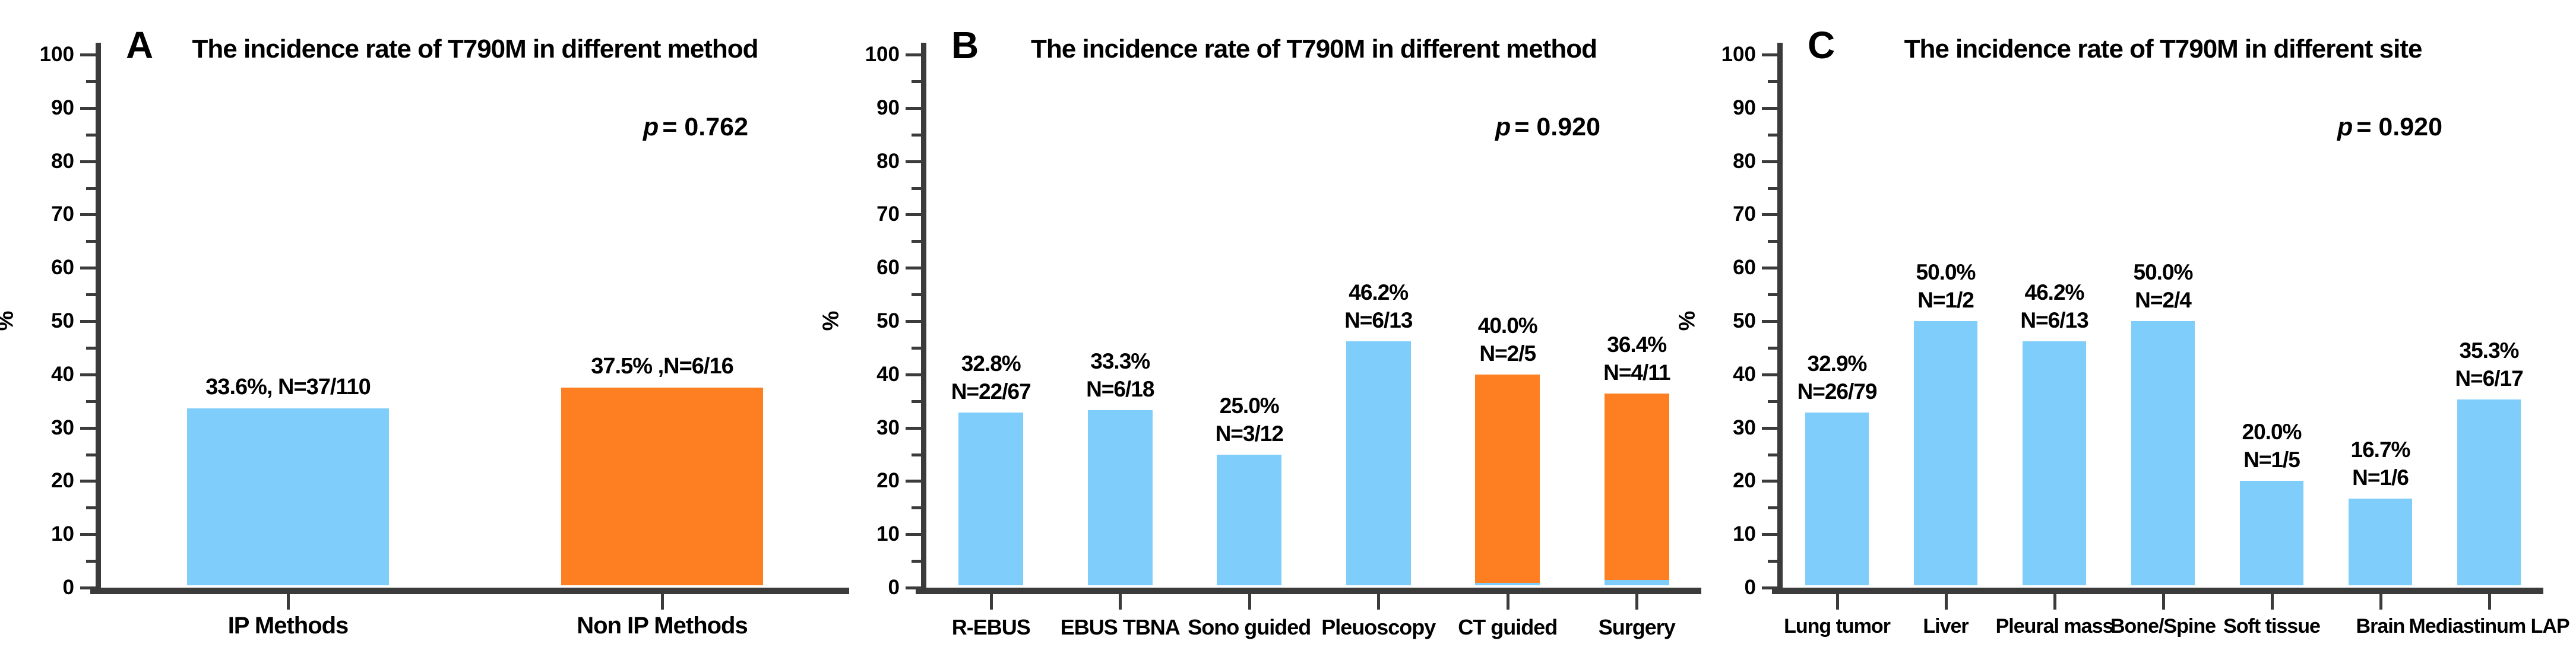 The image size is (2576, 666). Describe the element at coordinates (2271, 533) in the screenshot. I see `bar-soft-tissue` at that location.